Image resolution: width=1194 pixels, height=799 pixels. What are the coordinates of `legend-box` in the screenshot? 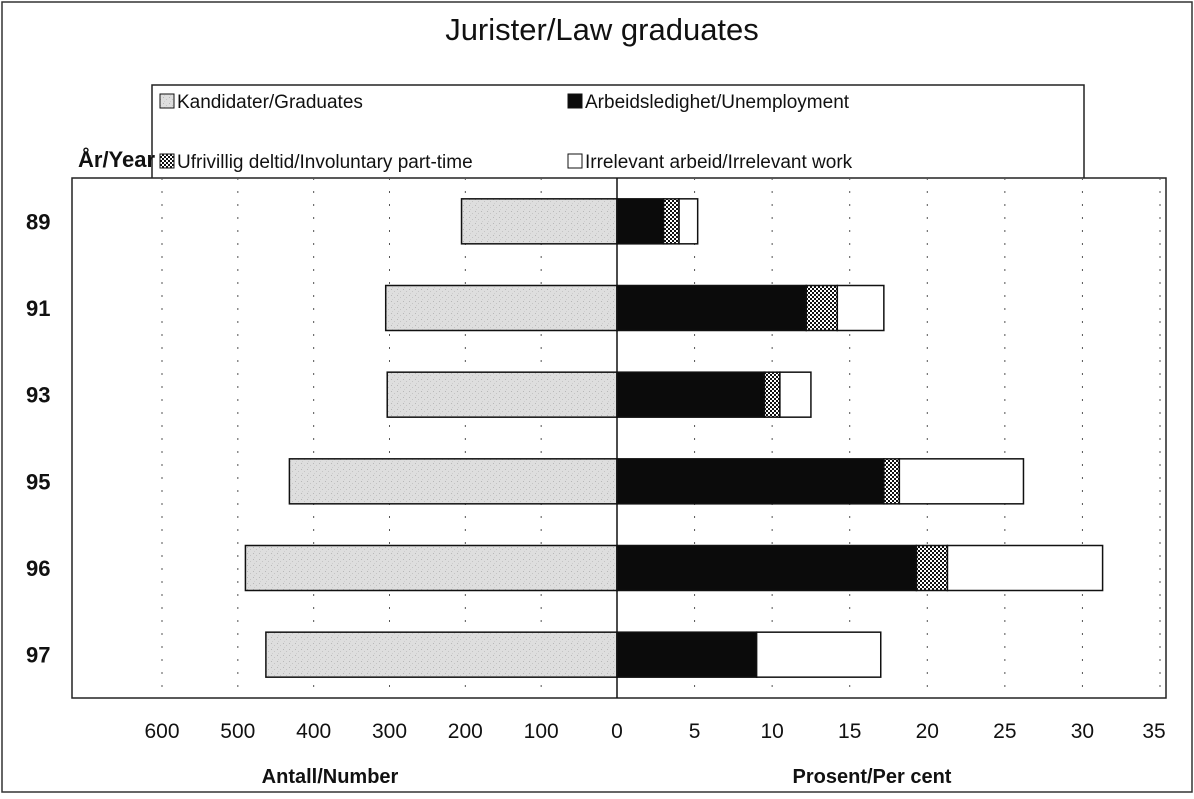 It's located at (618, 132).